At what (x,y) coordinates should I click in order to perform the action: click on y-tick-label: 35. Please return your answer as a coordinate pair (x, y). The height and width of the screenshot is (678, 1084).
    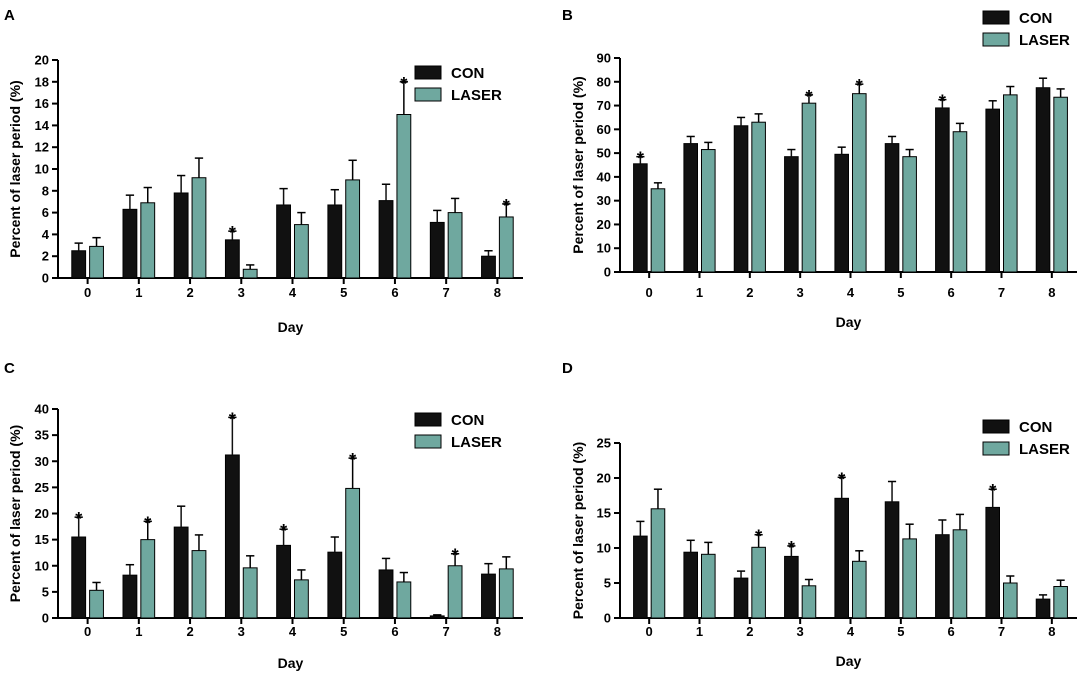
    Looking at the image, I should click on (42, 435).